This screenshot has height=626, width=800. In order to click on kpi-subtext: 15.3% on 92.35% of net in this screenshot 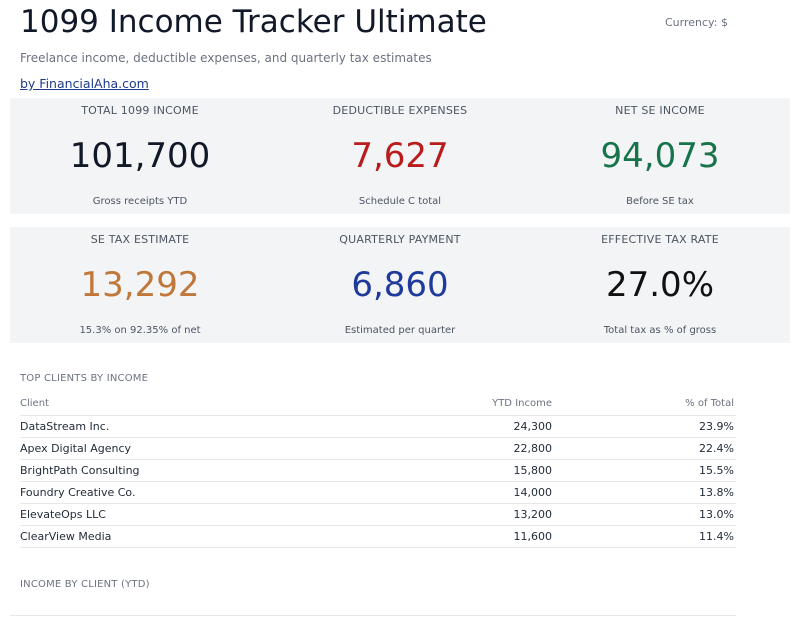, I will do `click(140, 330)`.